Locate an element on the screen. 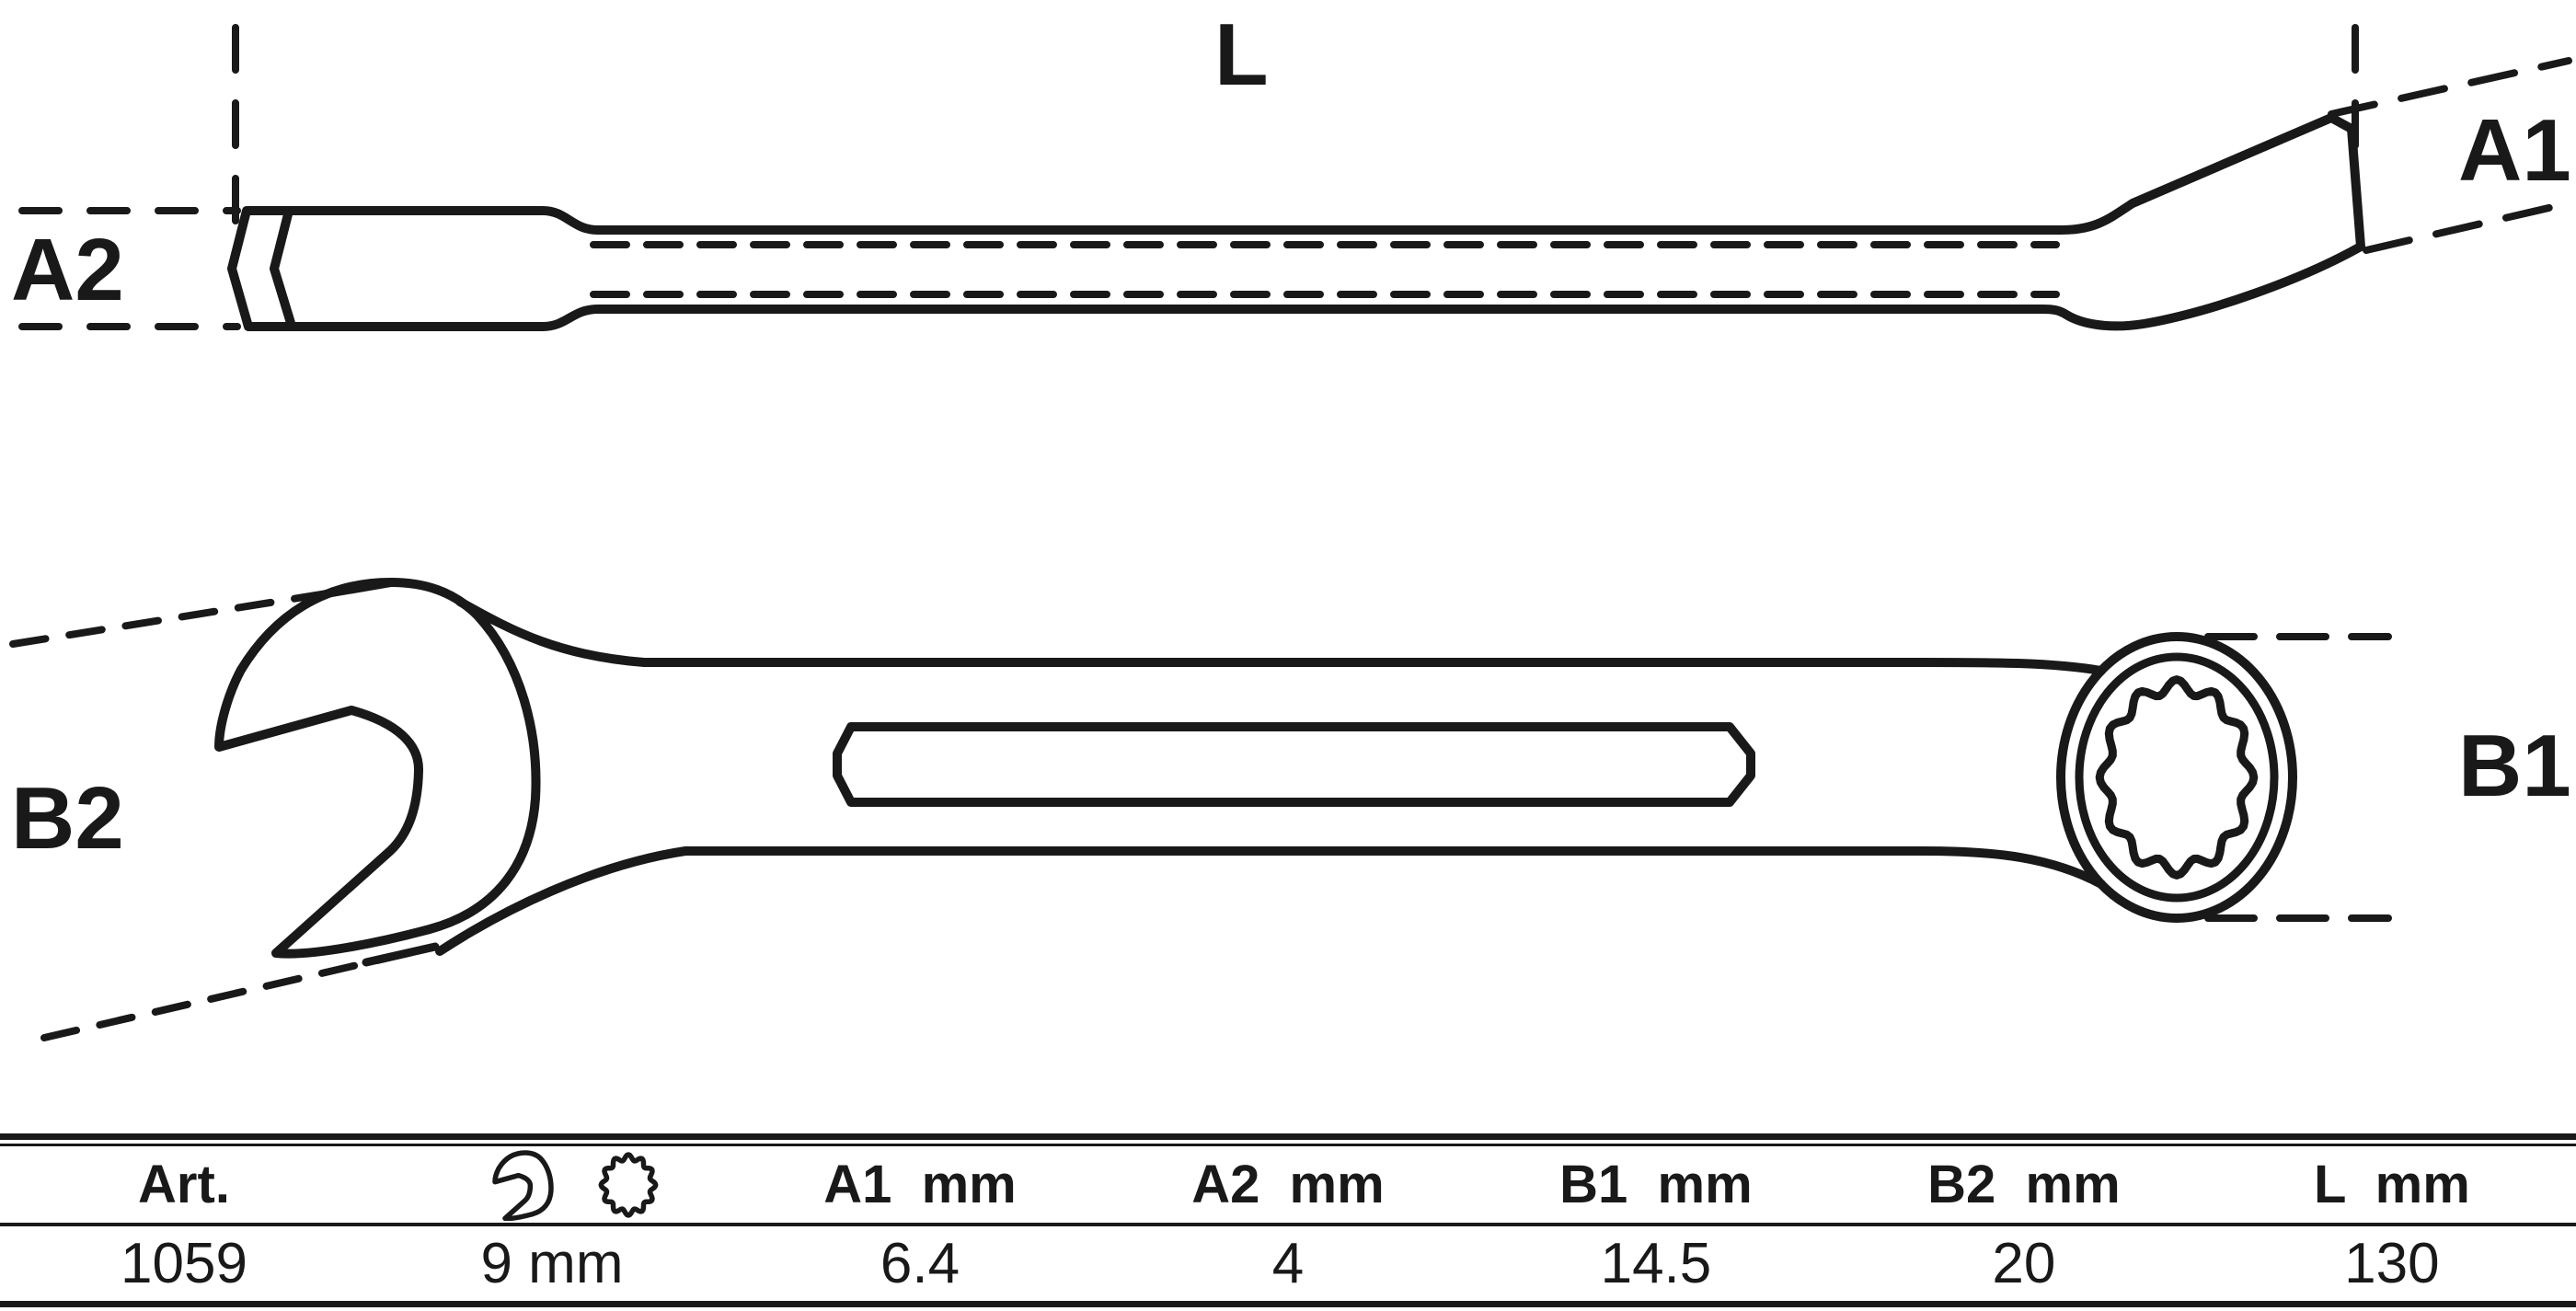 This screenshot has height=1311, width=2576. header-art: Art. is located at coordinates (184, 1184).